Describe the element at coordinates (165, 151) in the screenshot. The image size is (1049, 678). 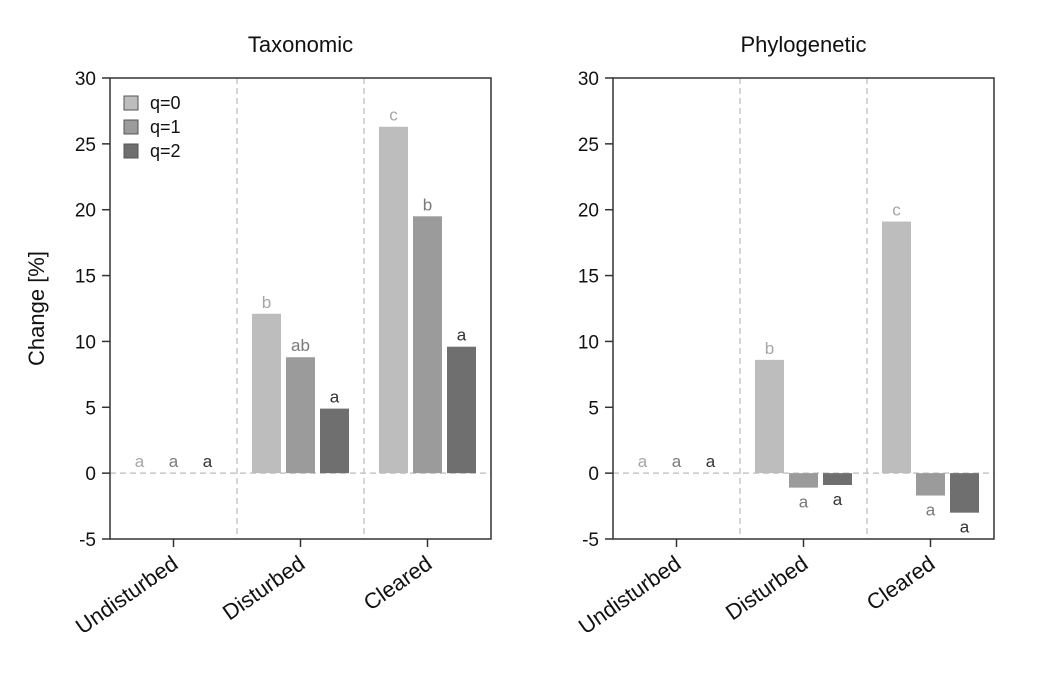
I see `legend-label: q=2` at that location.